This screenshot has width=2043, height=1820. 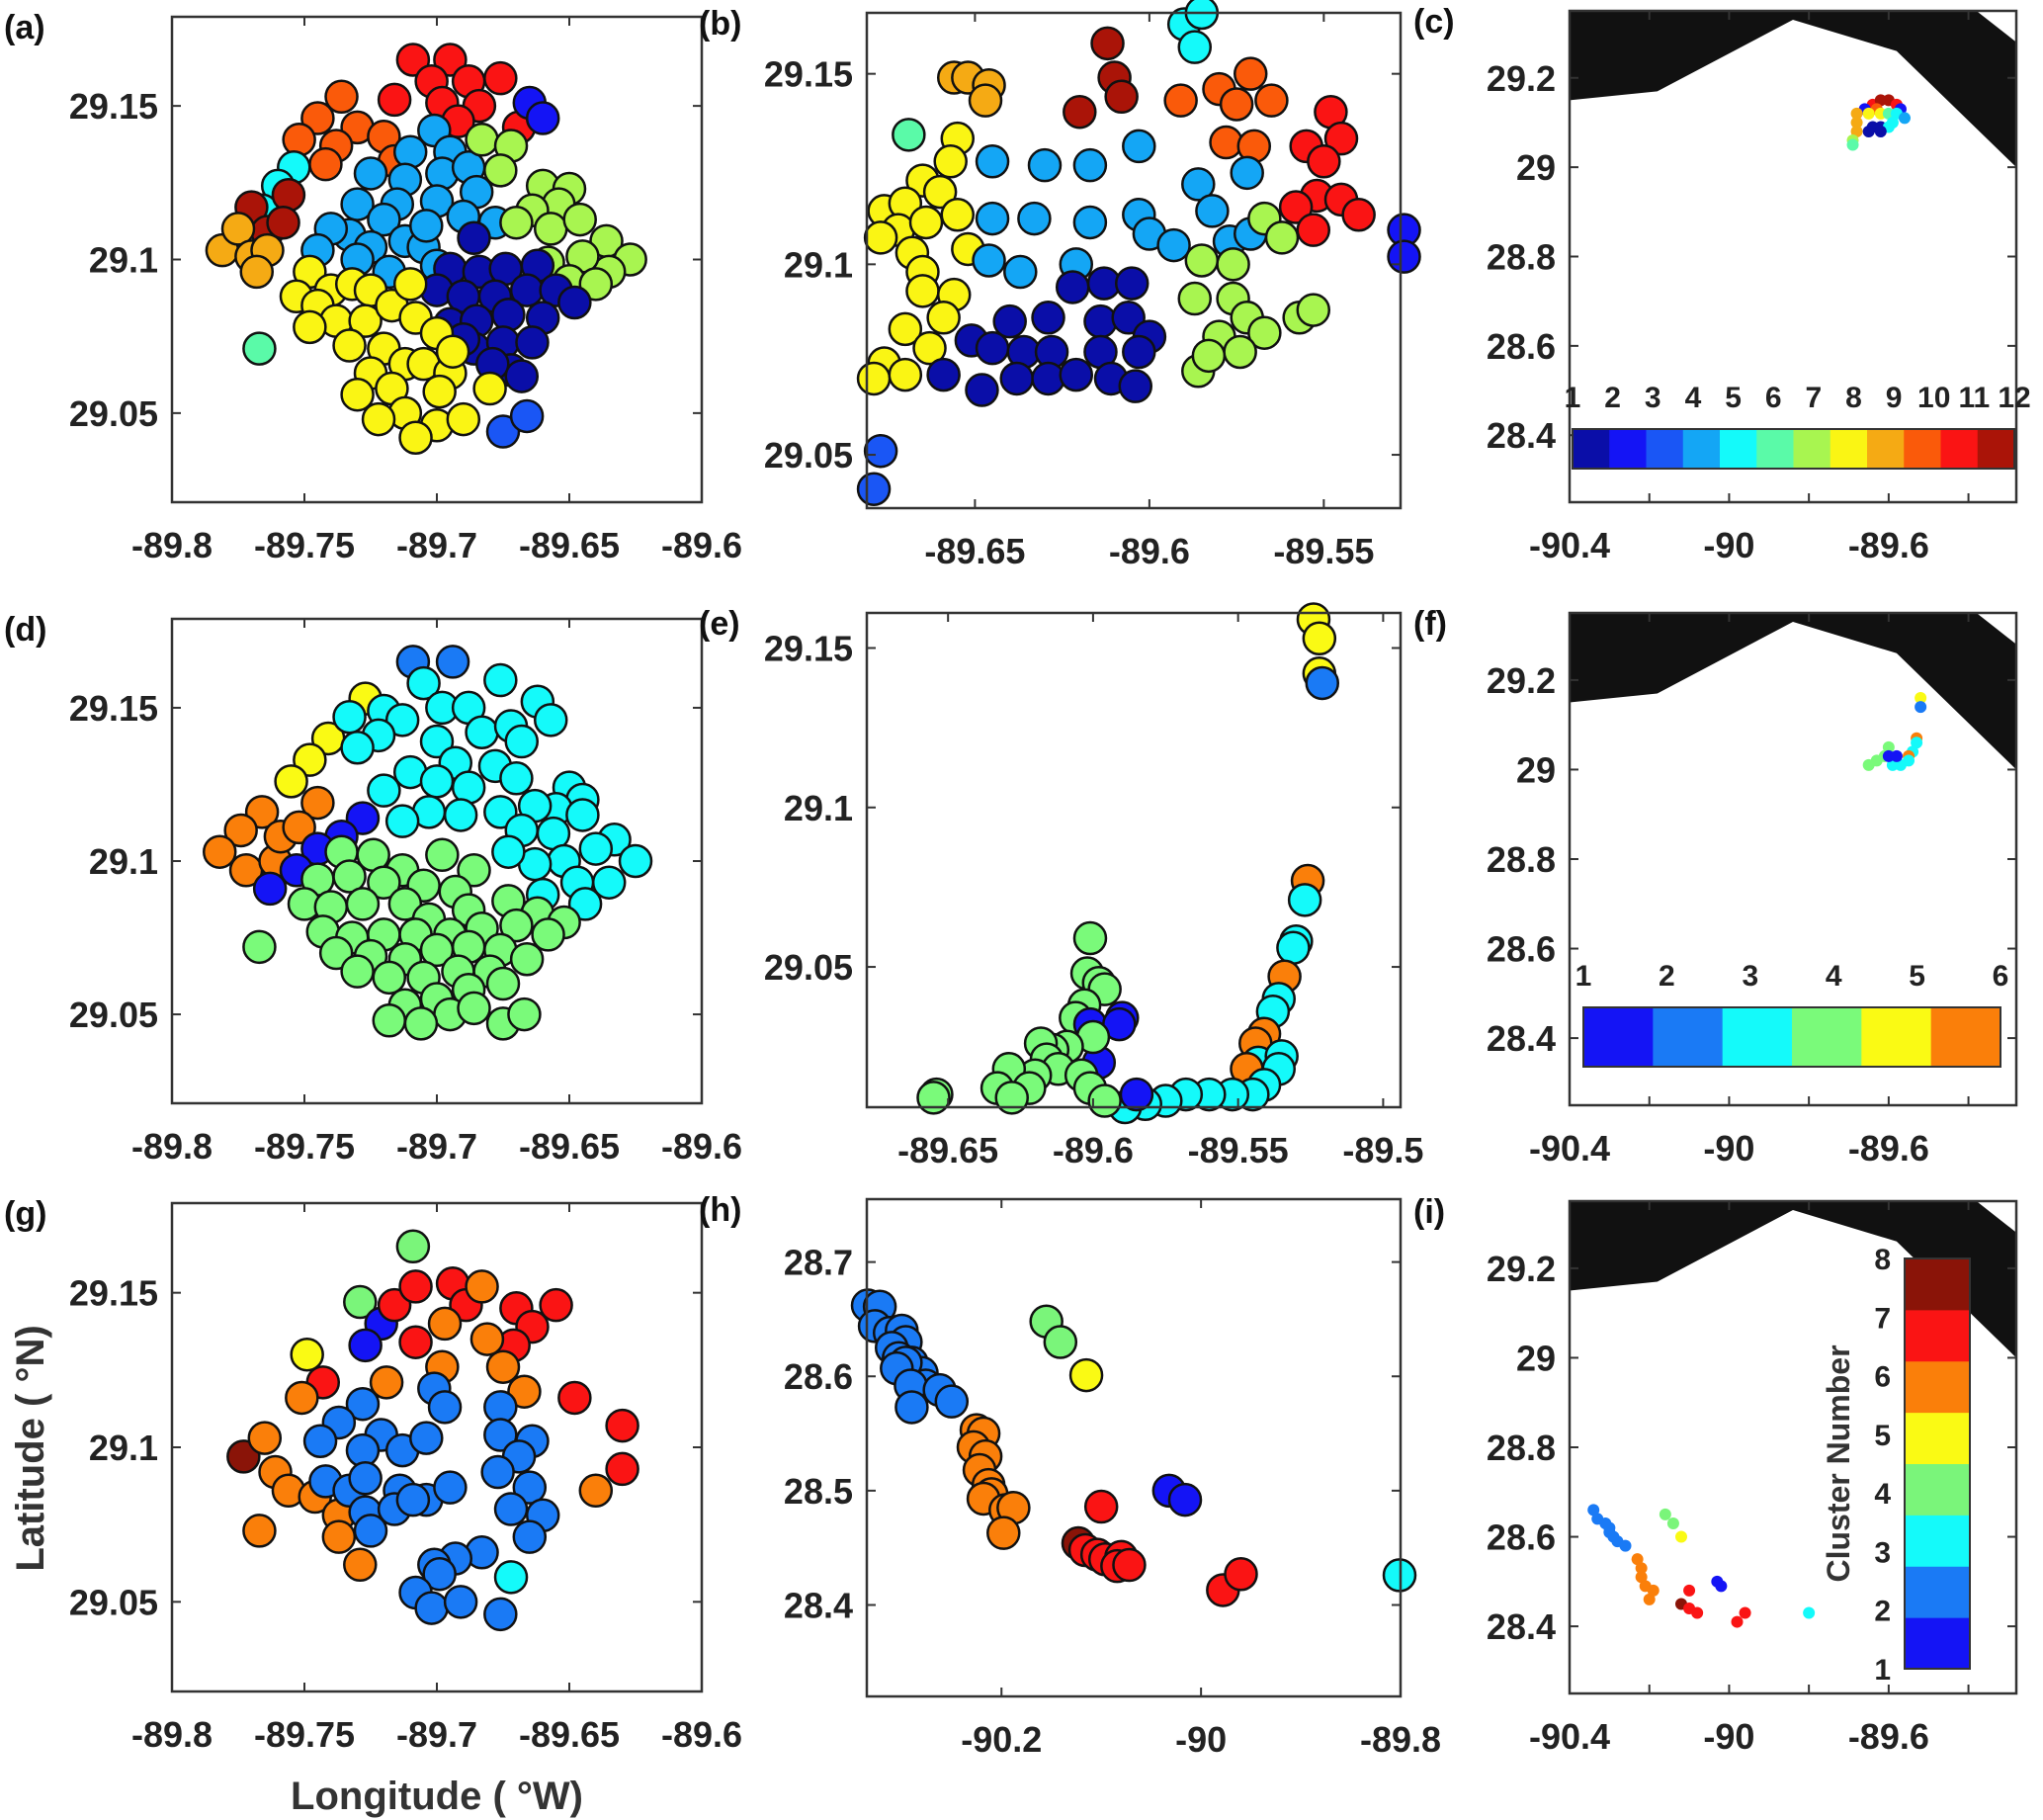 What do you see at coordinates (1429, 1212) in the screenshot?
I see `panel-label: (i)` at bounding box center [1429, 1212].